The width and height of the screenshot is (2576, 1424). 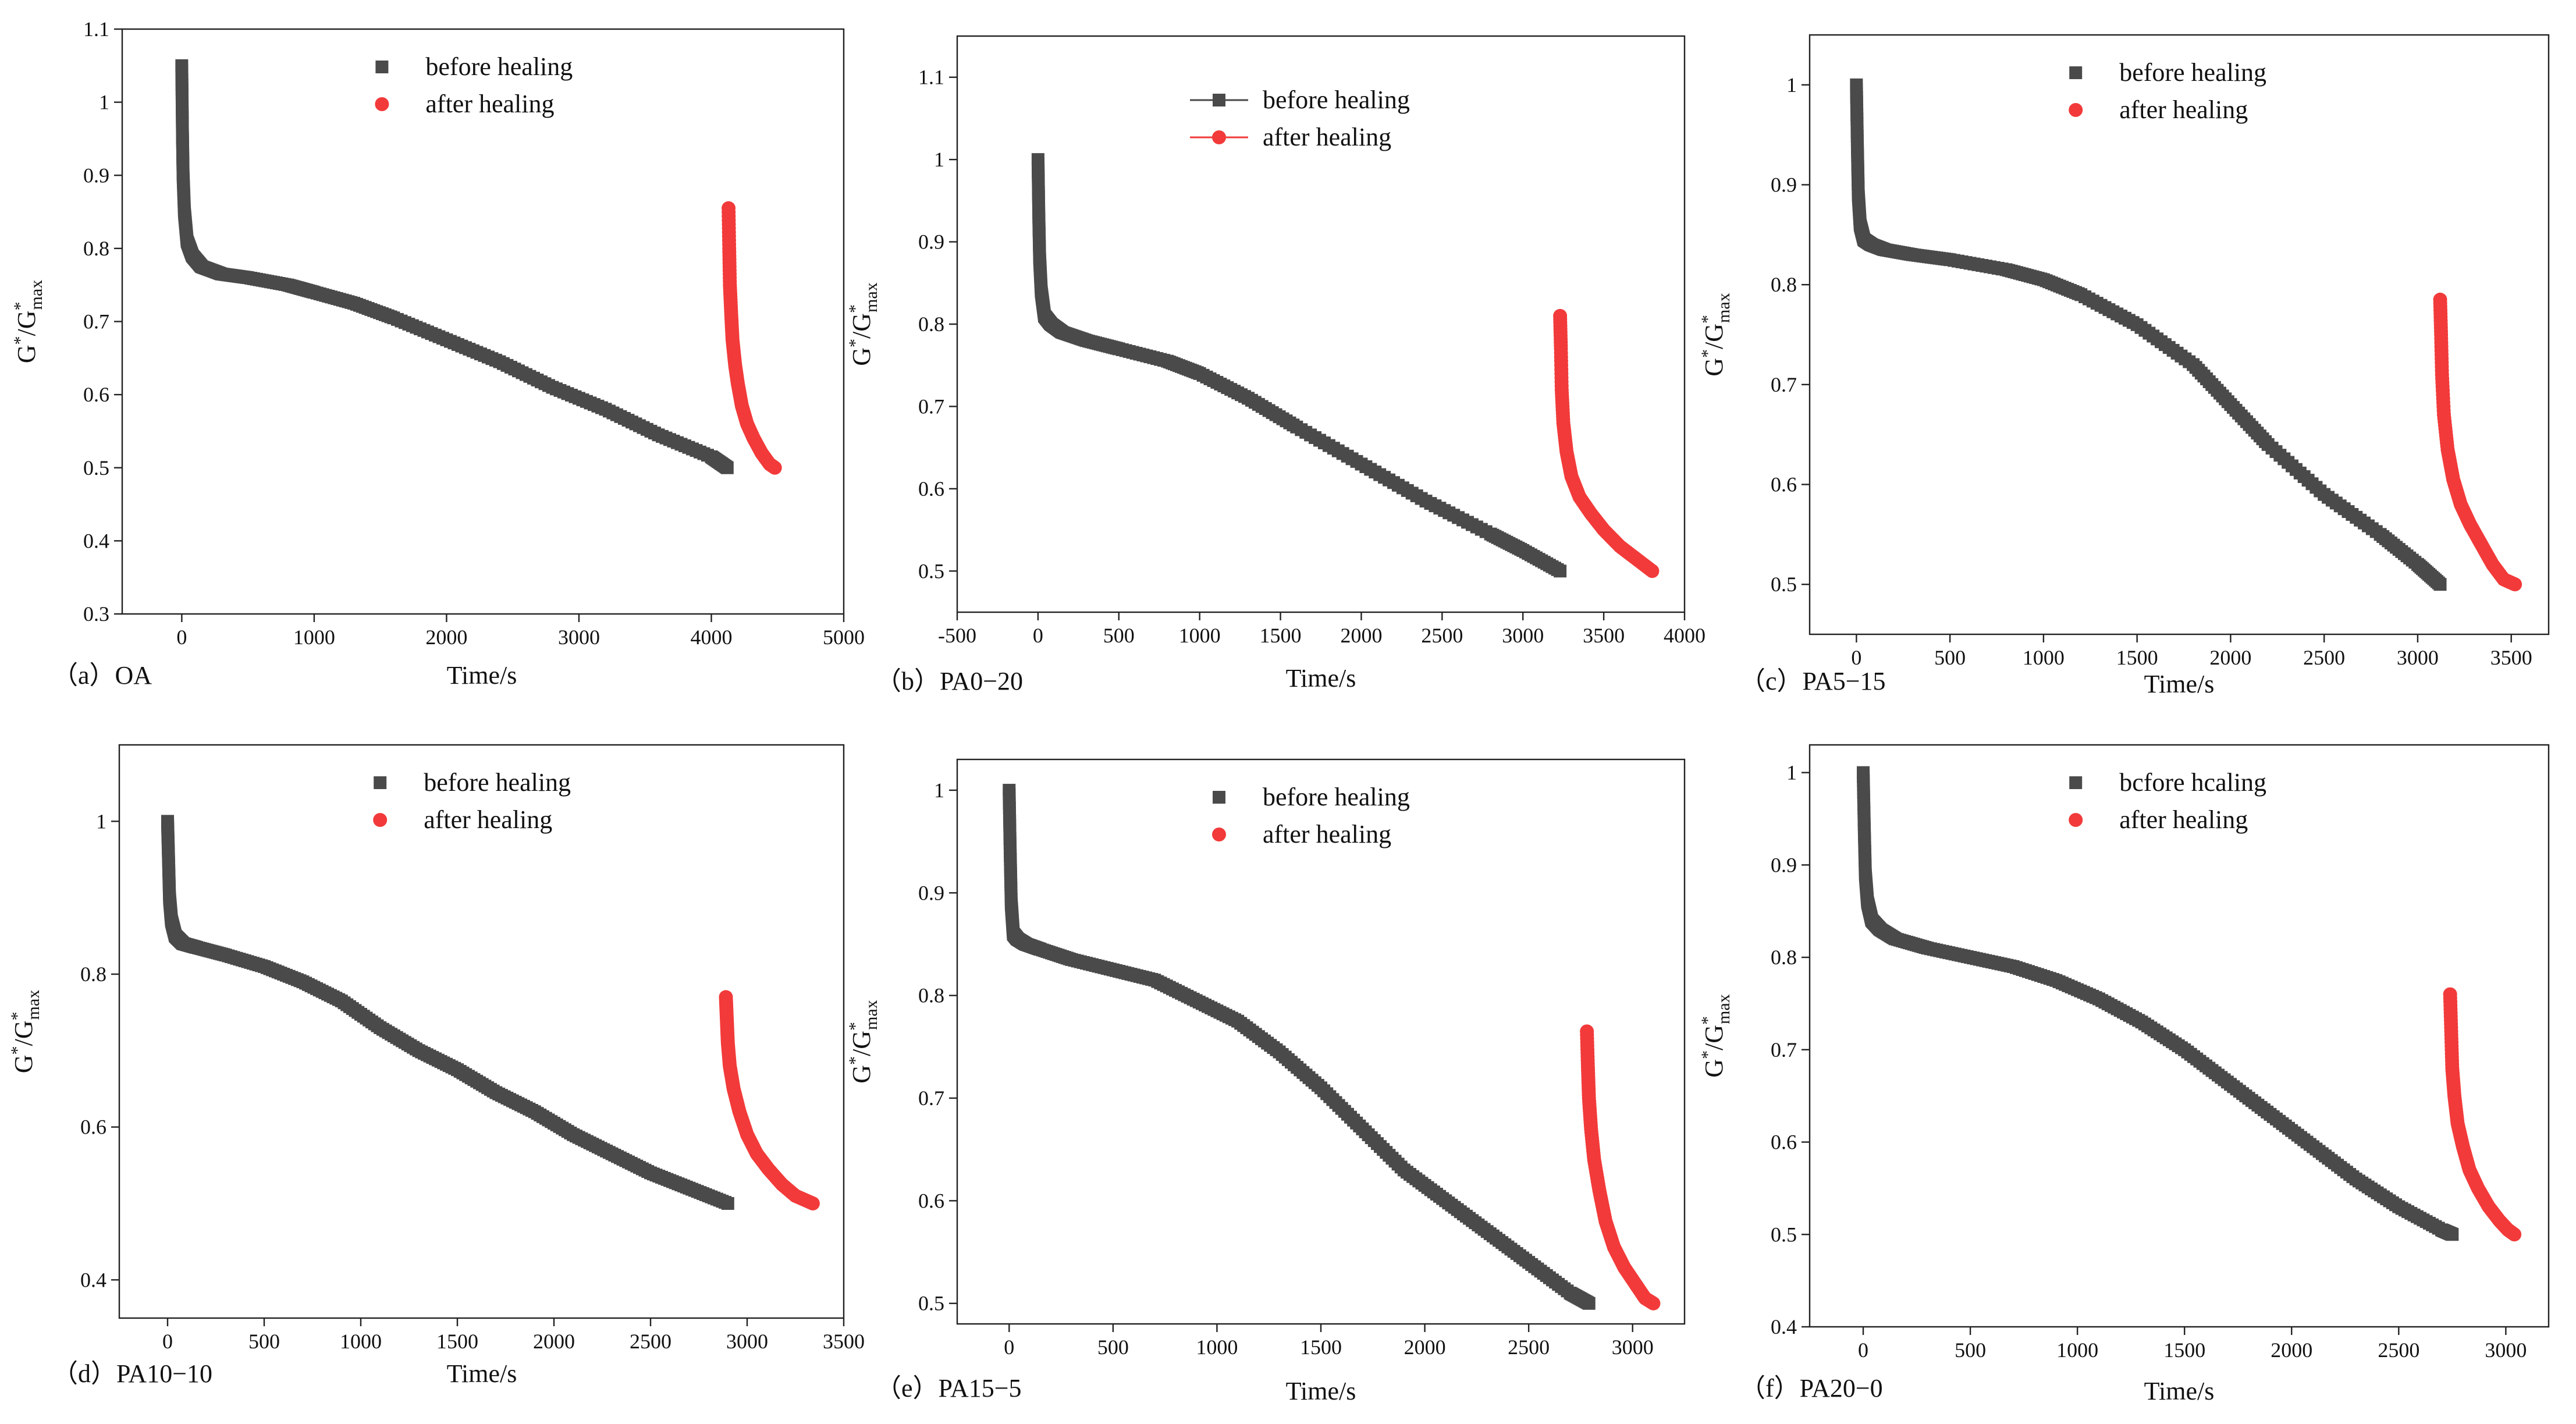 I want to click on legend-label: before healing, so click(x=1336, y=797).